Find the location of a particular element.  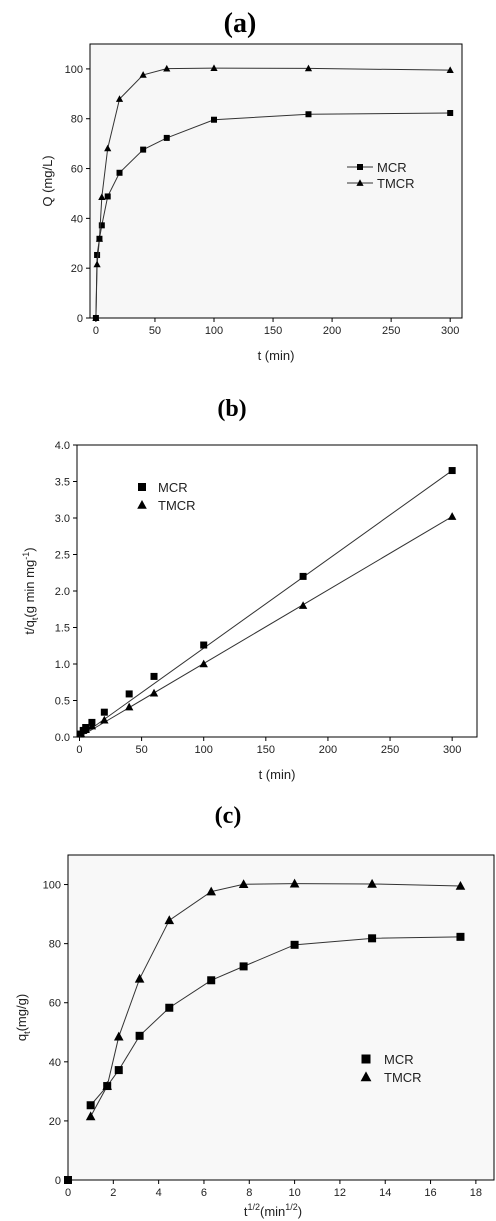

series-line-mcr is located at coordinates (275, 1021).